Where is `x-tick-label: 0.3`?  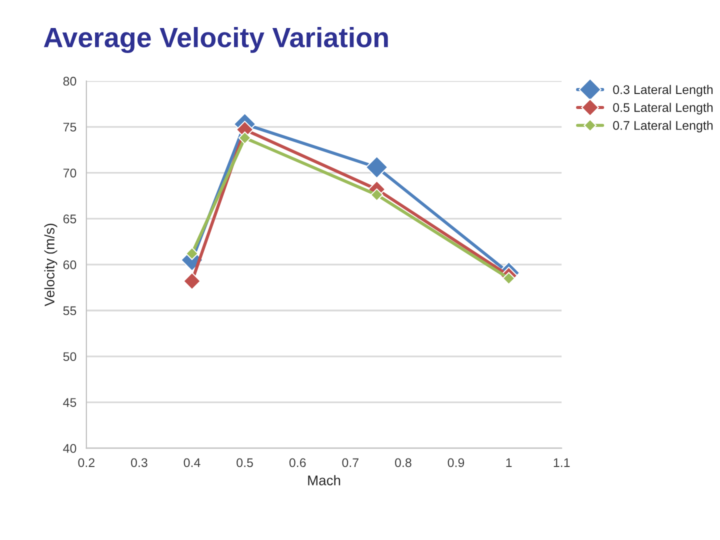 x-tick-label: 0.3 is located at coordinates (139, 463).